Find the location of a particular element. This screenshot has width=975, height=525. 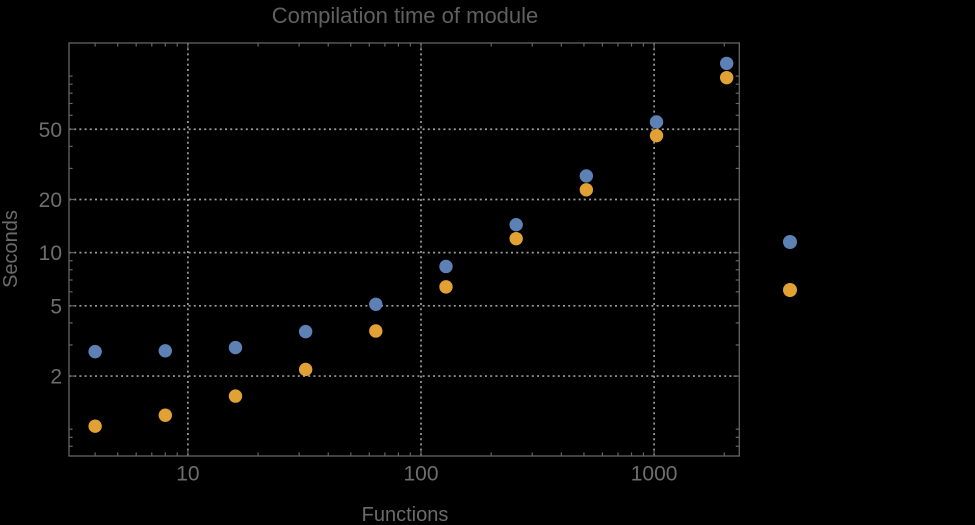

data-point-orange-x256 is located at coordinates (516, 238).